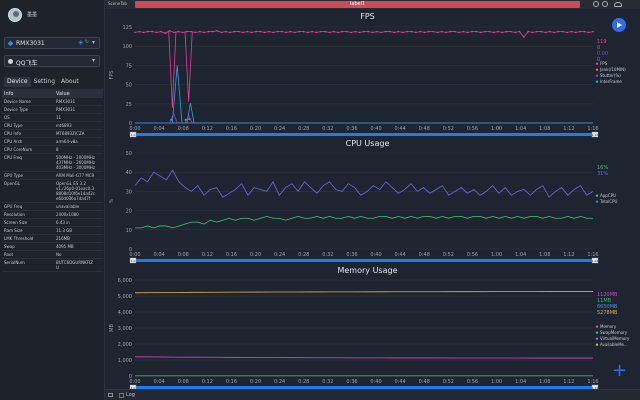 The height and width of the screenshot is (400, 640). What do you see at coordinates (596, 4) in the screenshot?
I see `gear-icon` at bounding box center [596, 4].